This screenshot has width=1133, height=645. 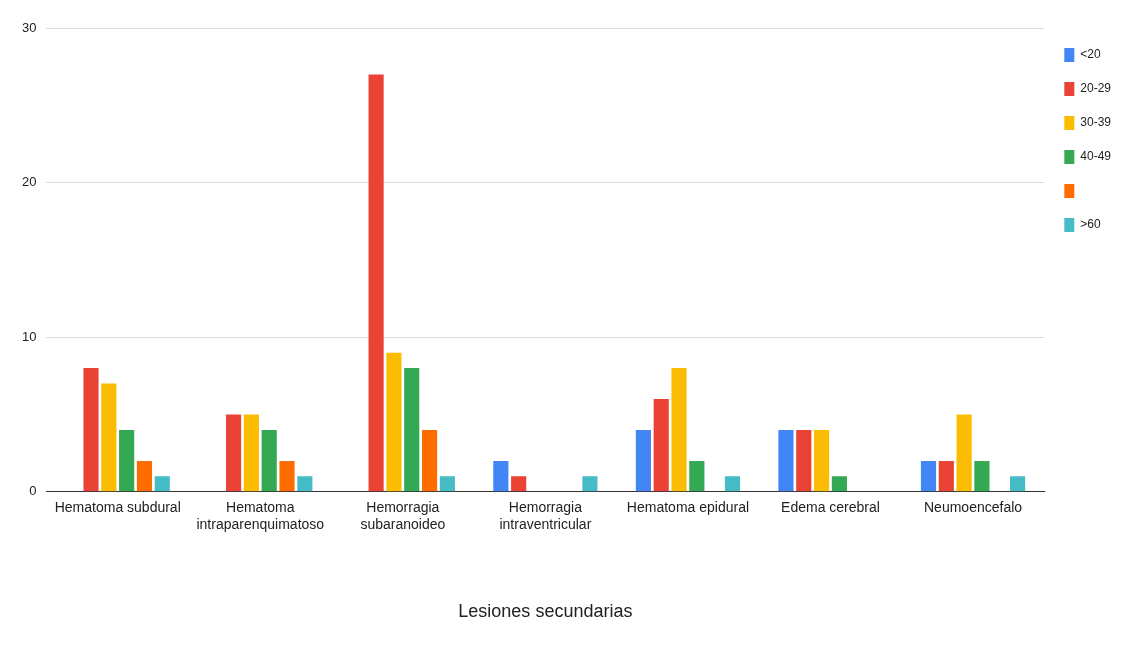 What do you see at coordinates (29, 27) in the screenshot?
I see `y-tick-label: 30` at bounding box center [29, 27].